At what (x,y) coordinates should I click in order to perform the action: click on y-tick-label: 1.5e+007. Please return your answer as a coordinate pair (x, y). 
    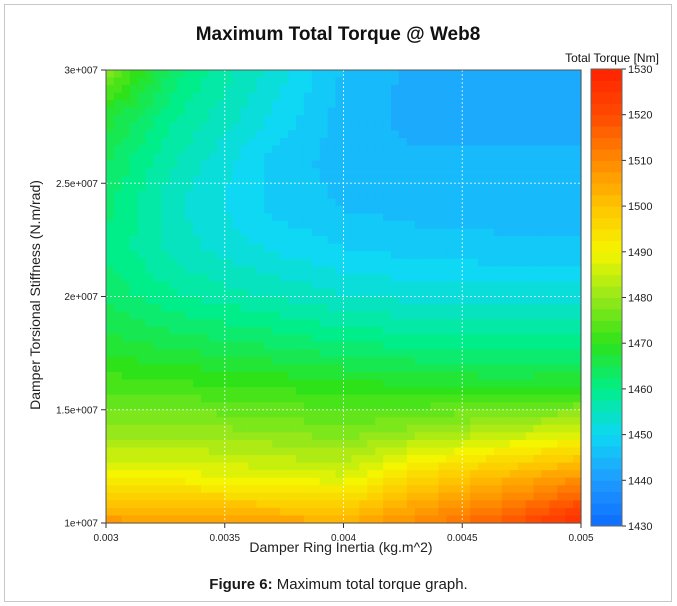
    Looking at the image, I should click on (77, 410).